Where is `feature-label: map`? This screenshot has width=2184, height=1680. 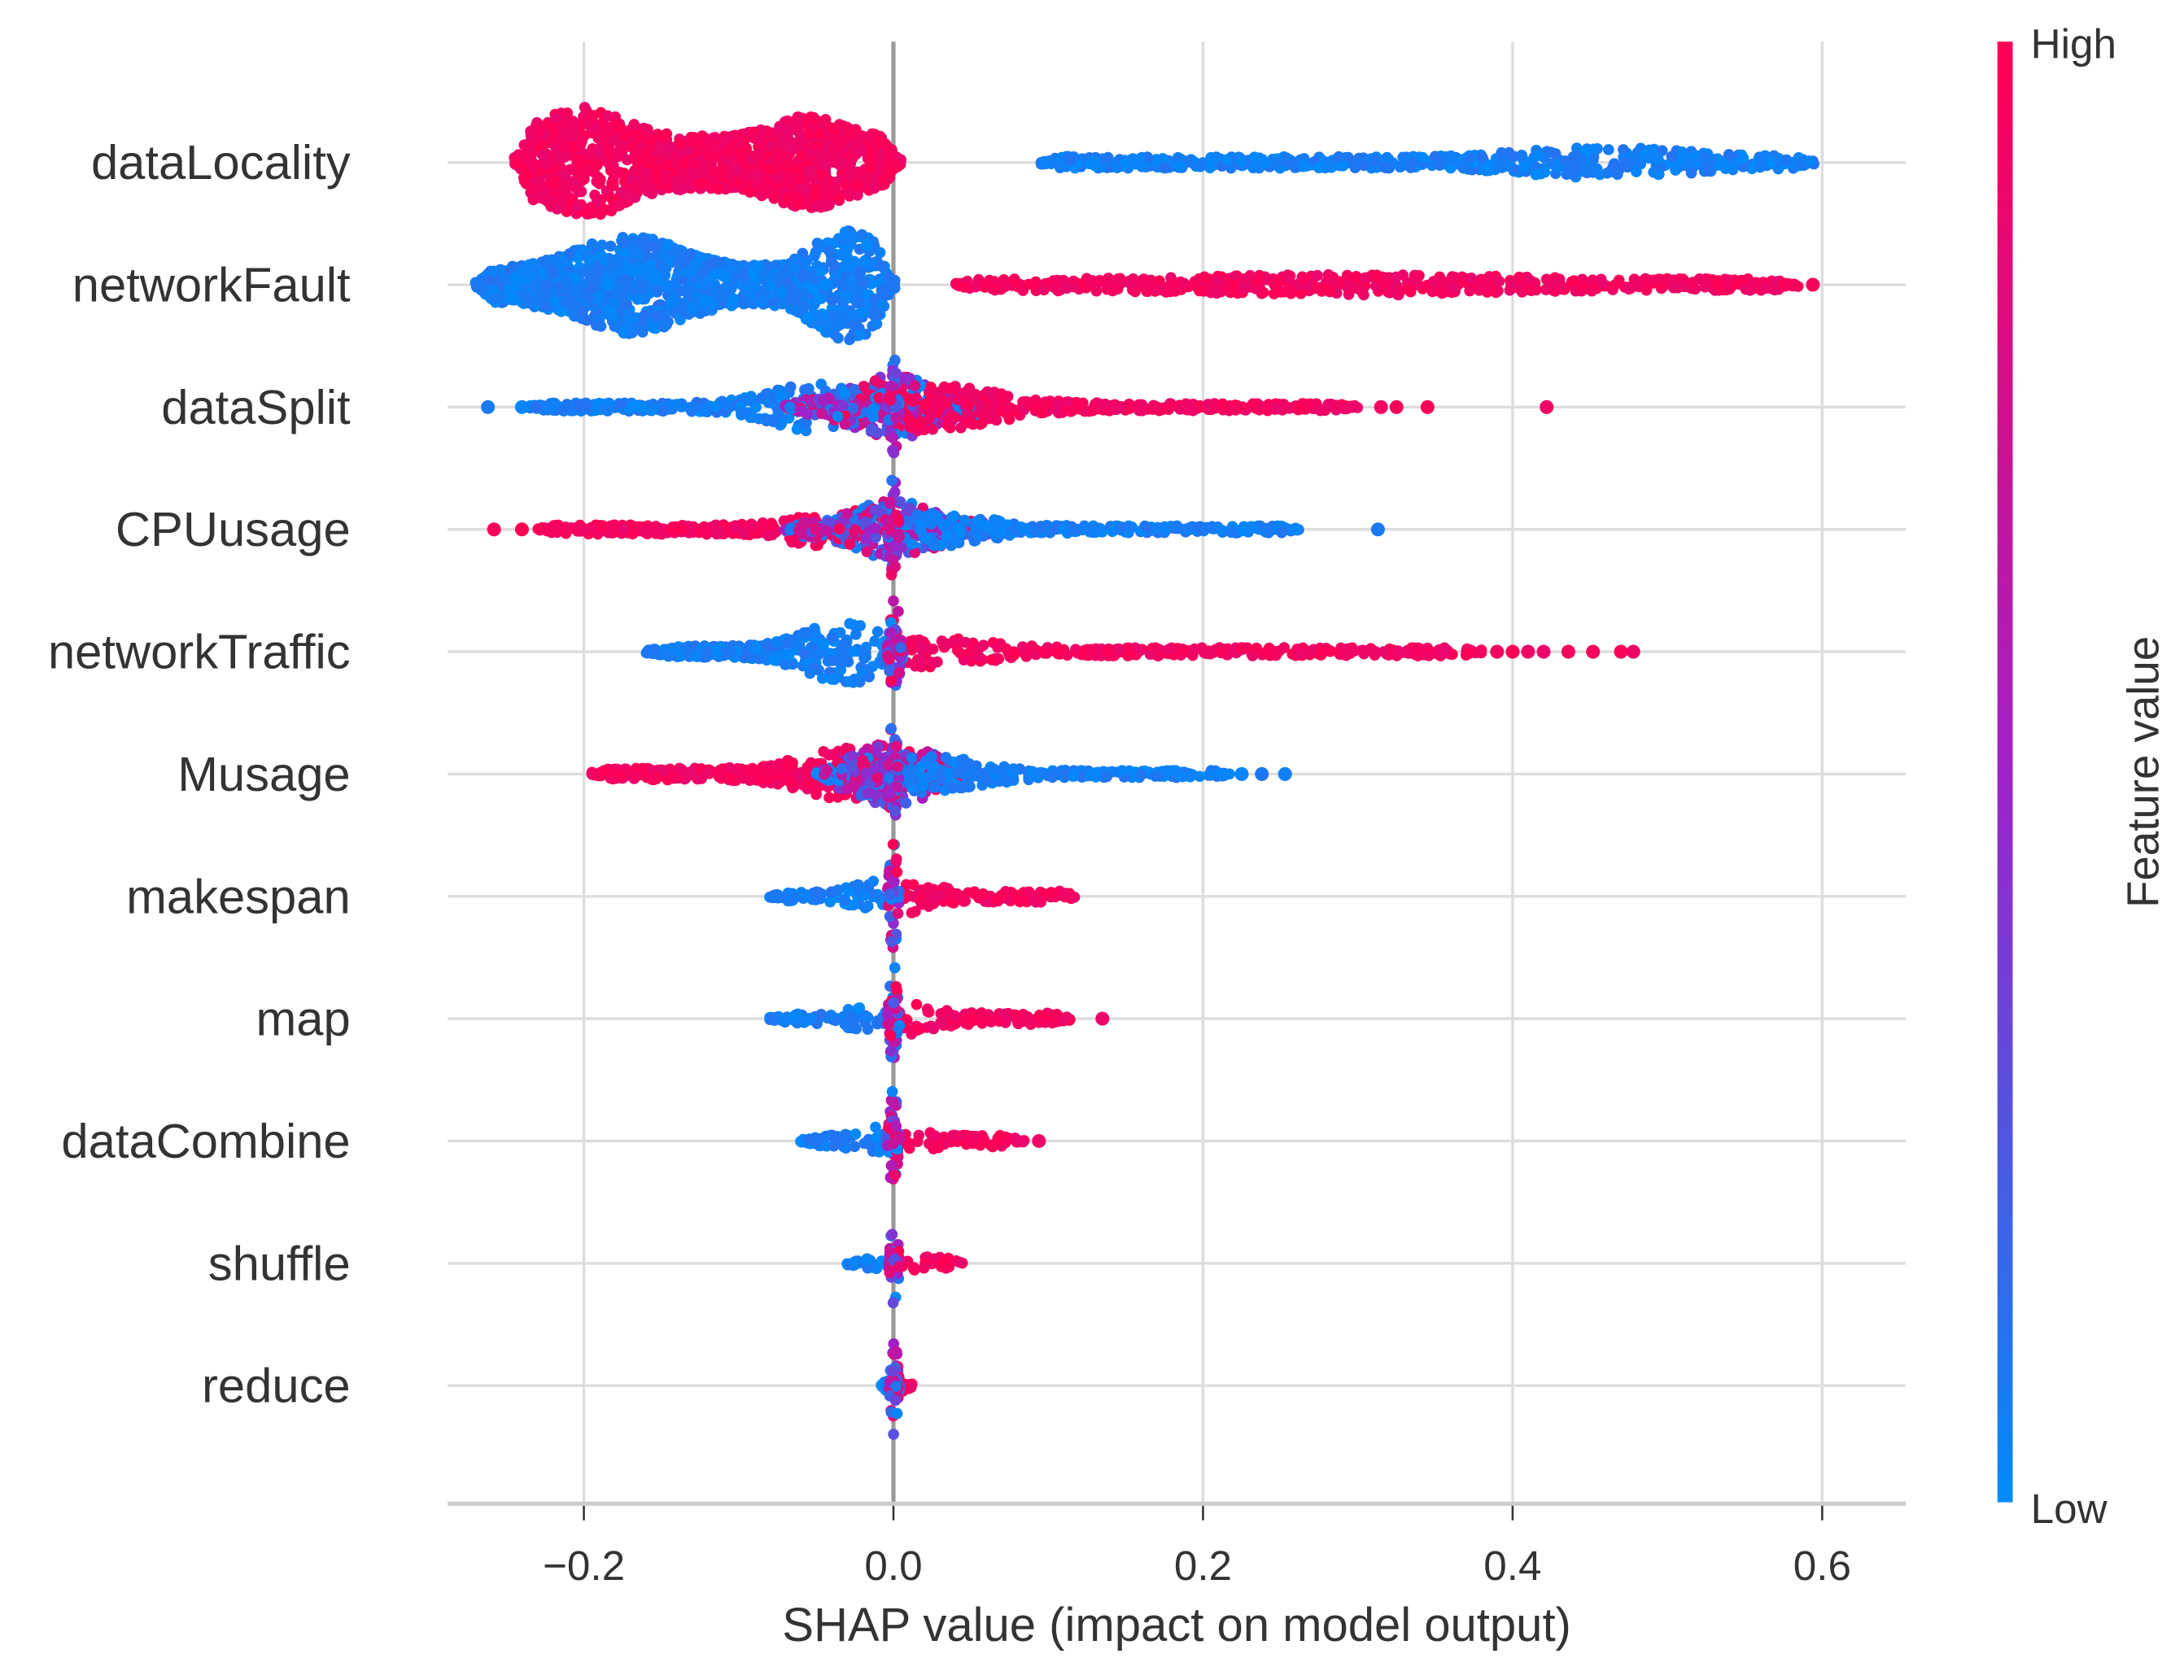
feature-label: map is located at coordinates (303, 1019).